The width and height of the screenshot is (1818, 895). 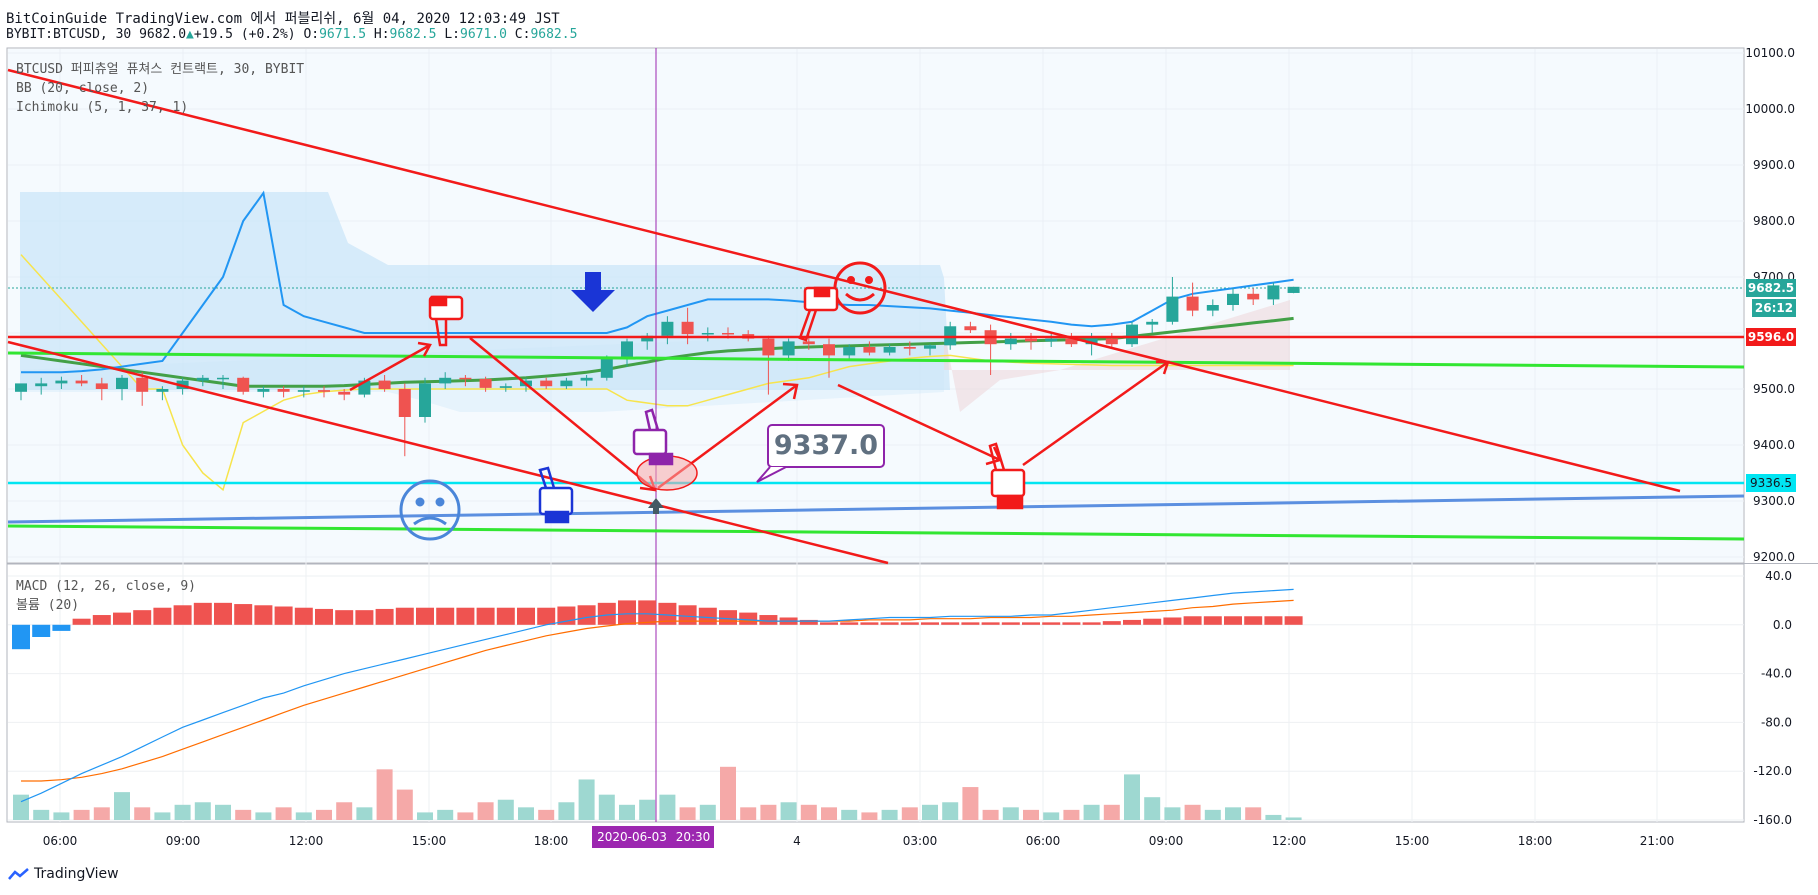 What do you see at coordinates (876, 360) in the screenshot?
I see `green-line-upper` at bounding box center [876, 360].